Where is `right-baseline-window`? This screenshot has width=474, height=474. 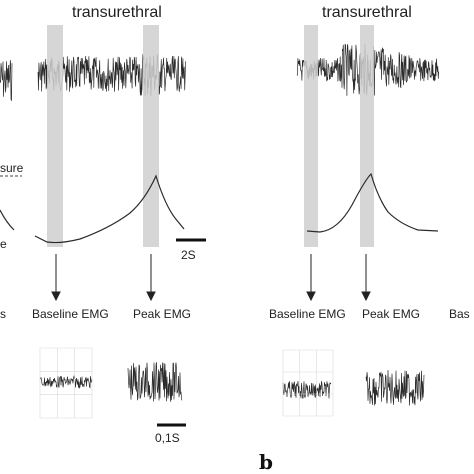
right-baseline-window is located at coordinates (311, 136).